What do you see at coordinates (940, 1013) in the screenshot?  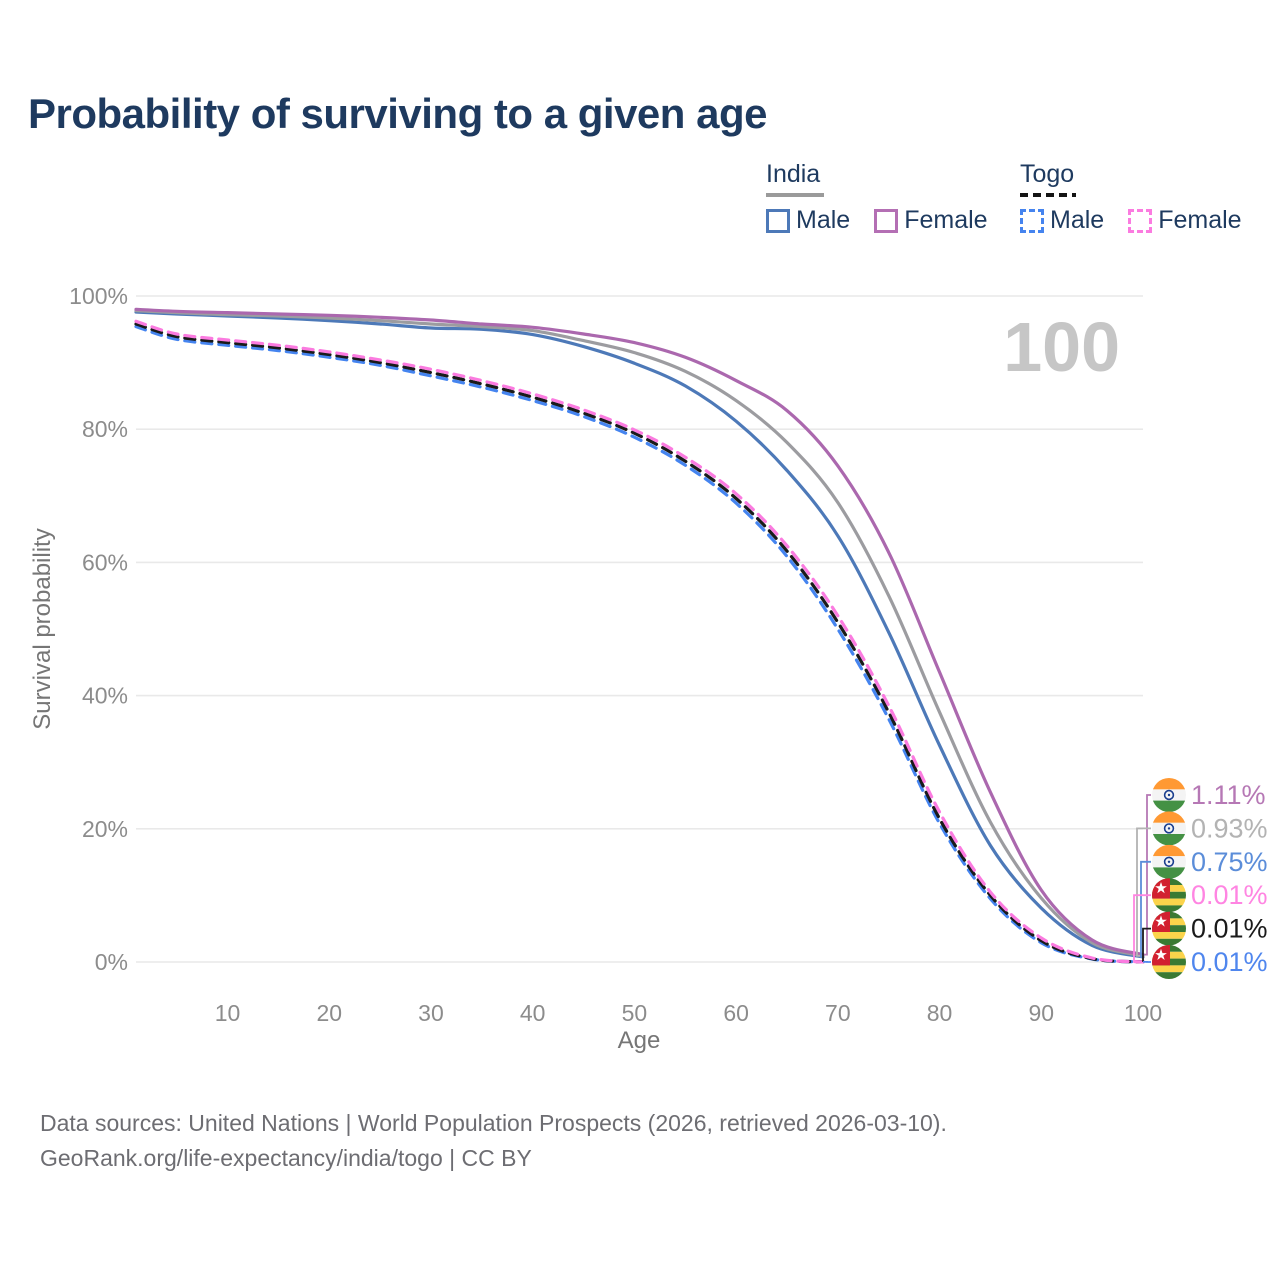 I see `x-tick-label: 80` at bounding box center [940, 1013].